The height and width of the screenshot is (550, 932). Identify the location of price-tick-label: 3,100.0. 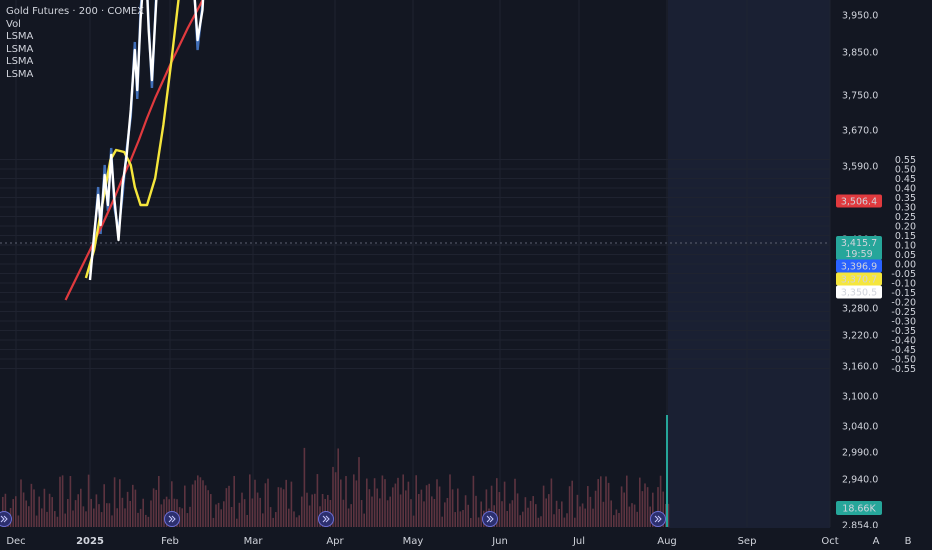
(860, 397).